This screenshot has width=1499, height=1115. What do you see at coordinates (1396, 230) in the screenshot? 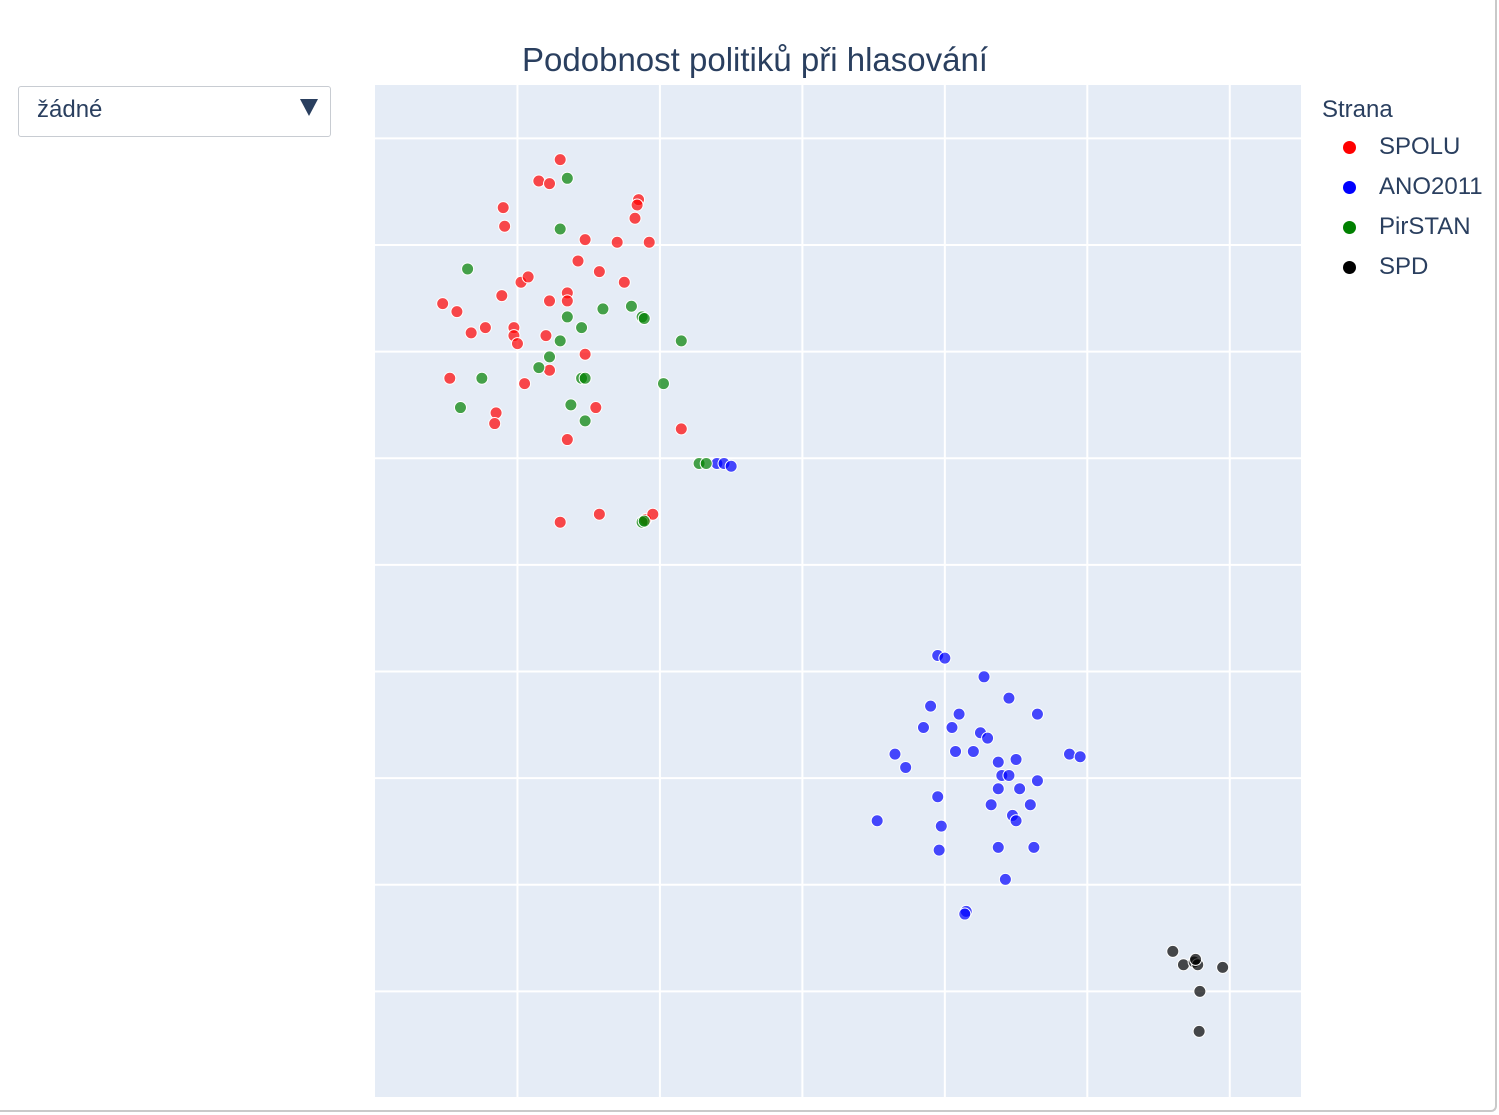
I see `legend-item-pirstan: PirSTAN` at bounding box center [1396, 230].